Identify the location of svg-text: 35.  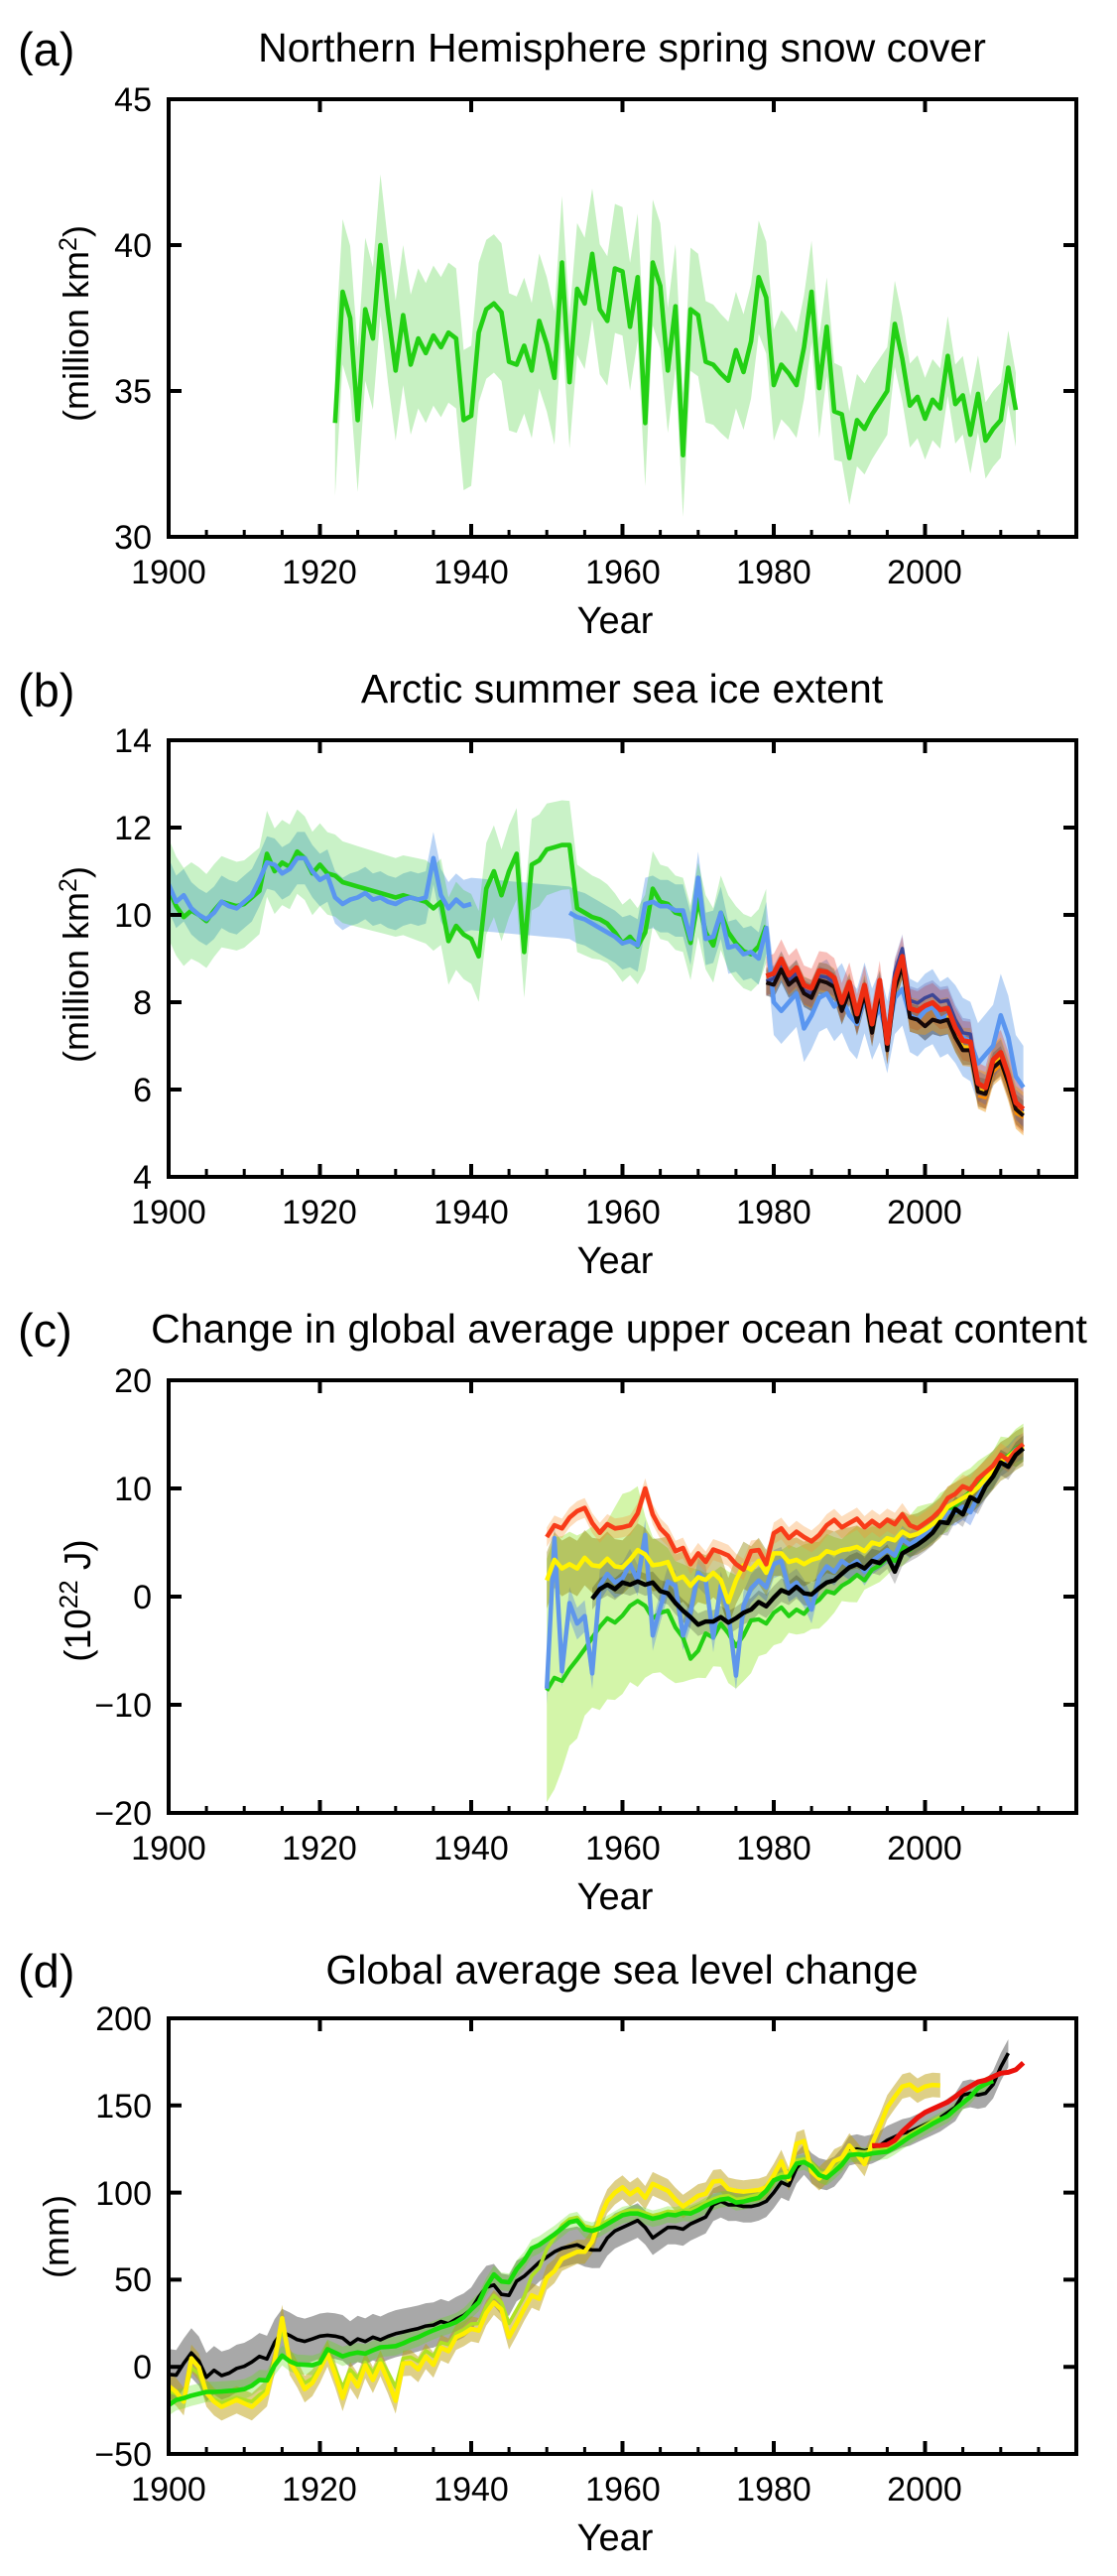
(133, 392).